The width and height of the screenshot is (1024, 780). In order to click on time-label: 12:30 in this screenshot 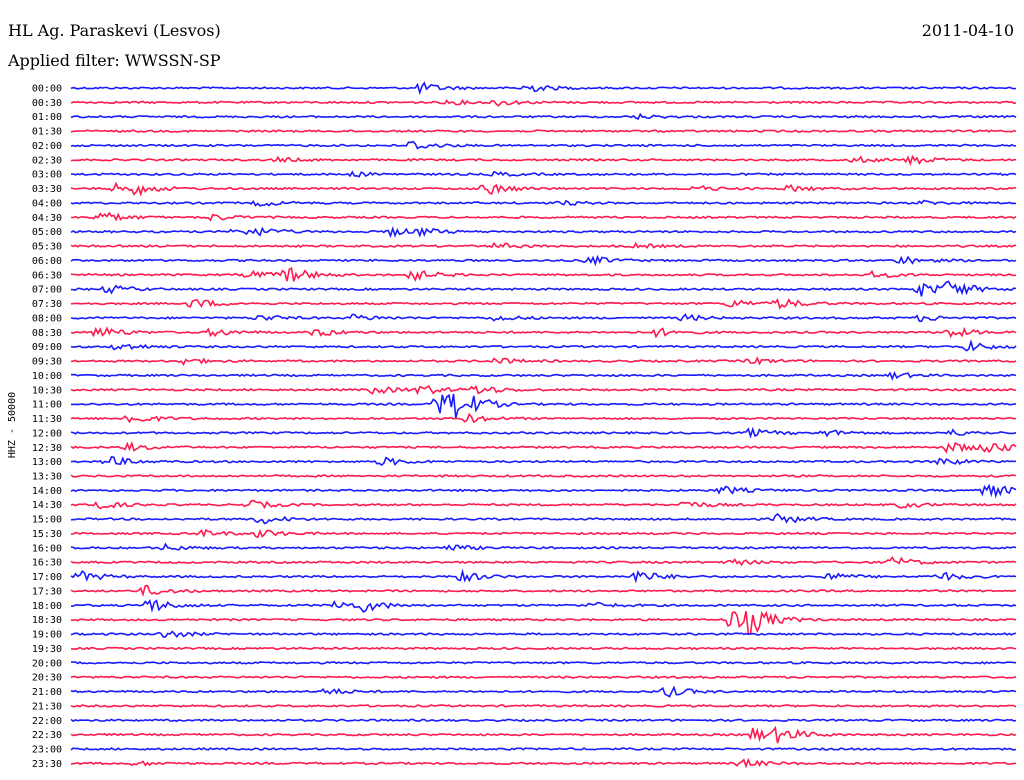, I will do `click(47, 448)`.